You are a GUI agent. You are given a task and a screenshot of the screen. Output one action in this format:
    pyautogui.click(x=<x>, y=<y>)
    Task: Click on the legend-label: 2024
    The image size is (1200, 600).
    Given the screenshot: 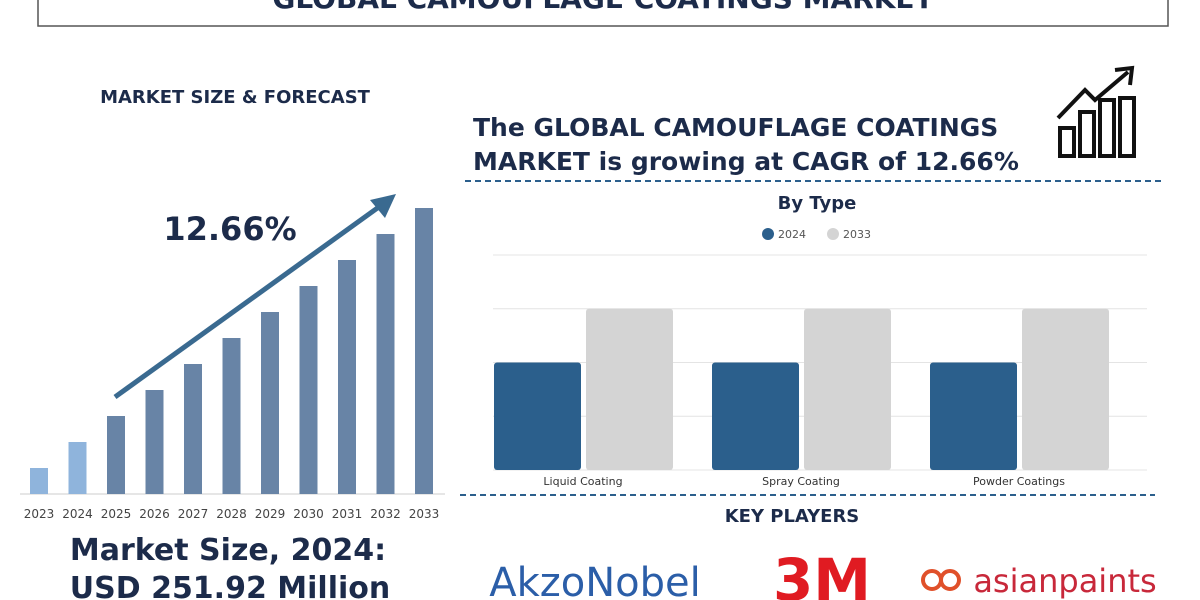 What is the action you would take?
    pyautogui.click(x=792, y=234)
    